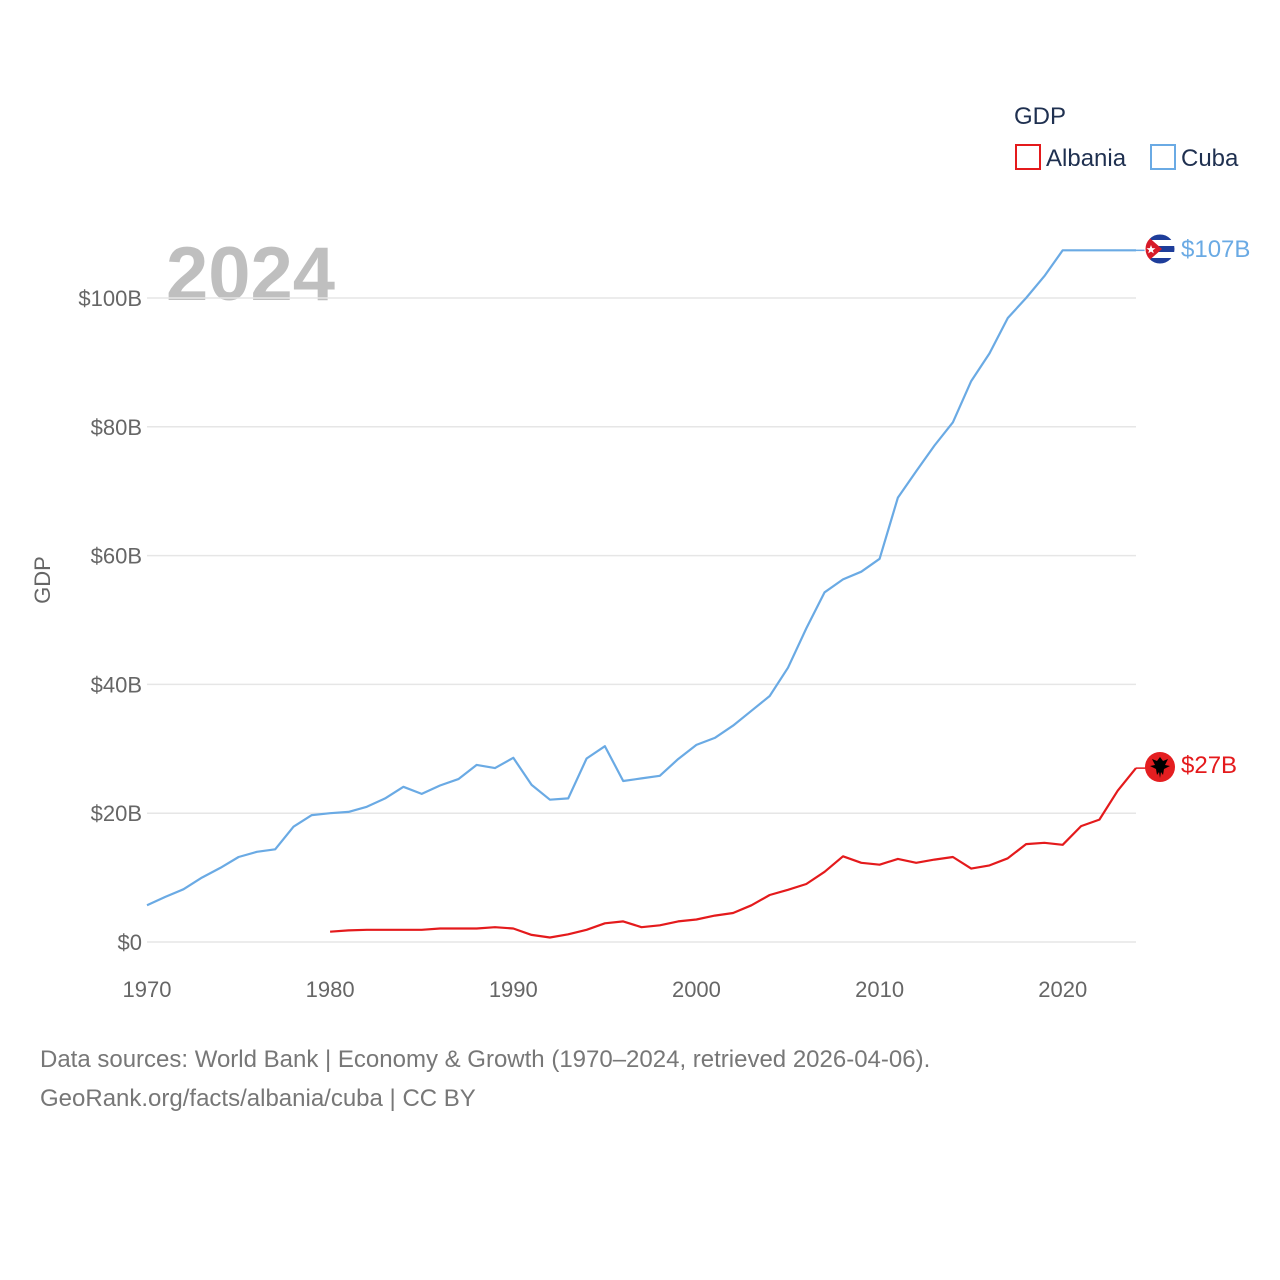  What do you see at coordinates (605, 989) in the screenshot?
I see `x-axis-ticks: 1970 1980 1990 2000 2010 2020` at bounding box center [605, 989].